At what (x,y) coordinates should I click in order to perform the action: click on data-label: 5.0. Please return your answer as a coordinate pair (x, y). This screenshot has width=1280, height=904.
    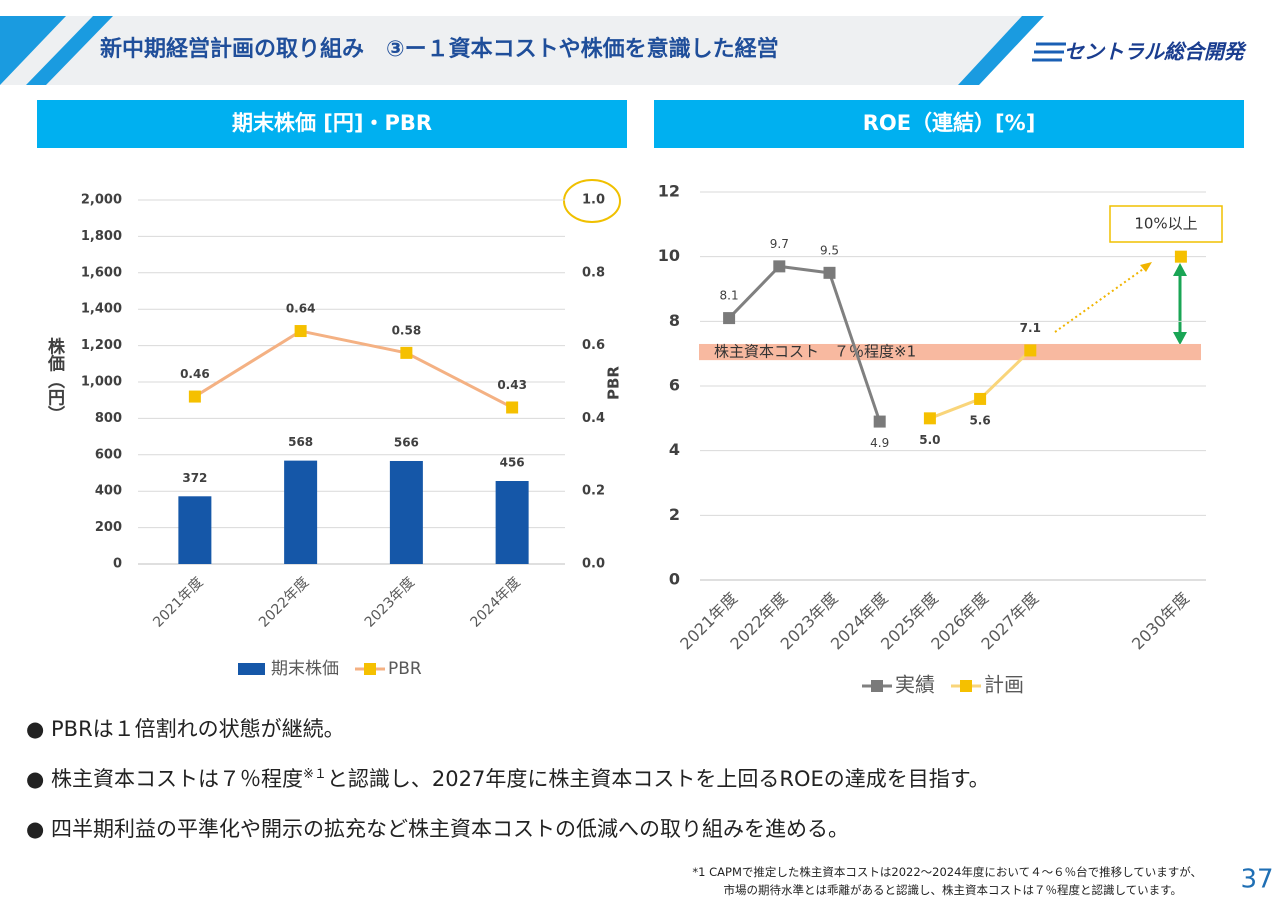
    Looking at the image, I should click on (929, 440).